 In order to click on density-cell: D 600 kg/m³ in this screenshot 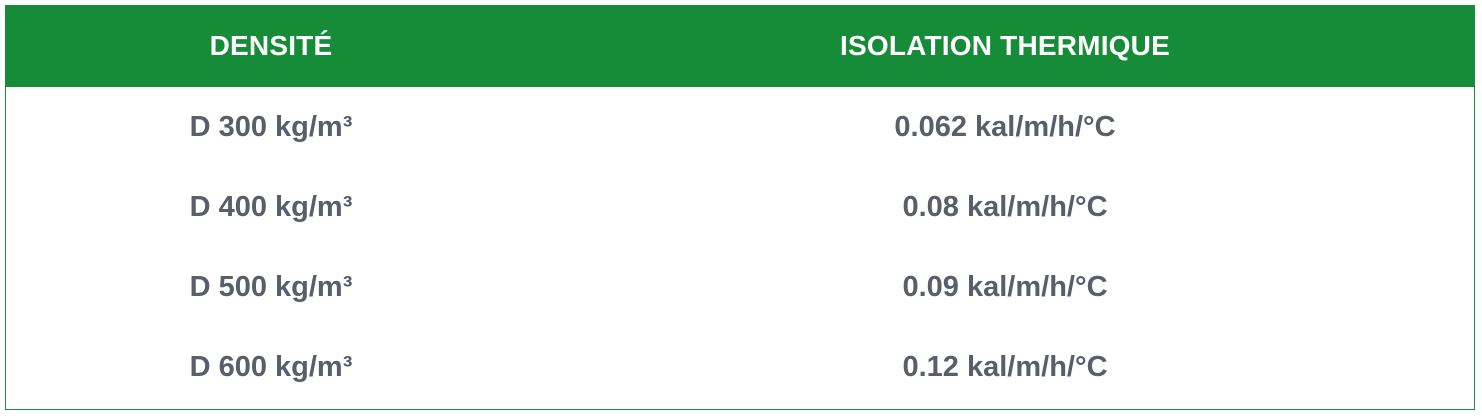, I will do `click(271, 366)`.